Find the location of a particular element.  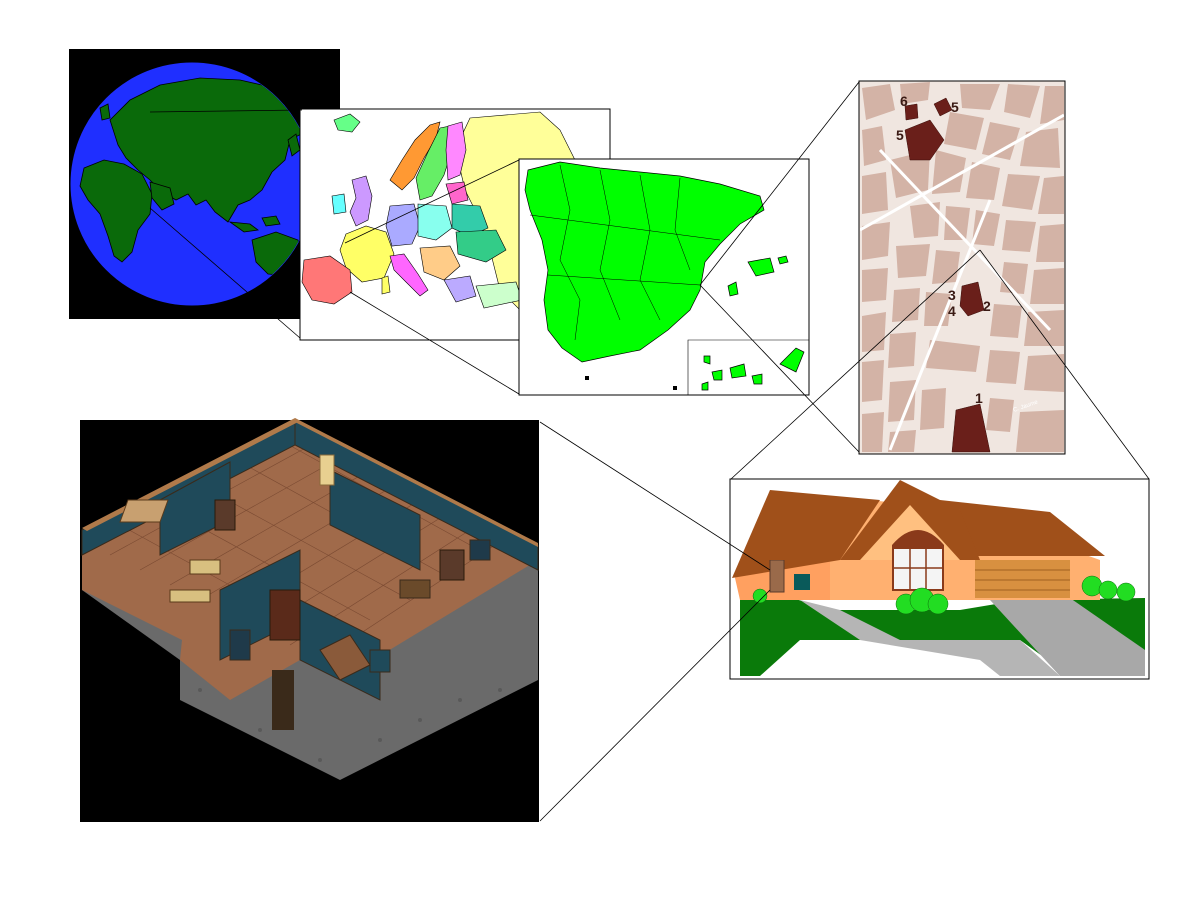

marker-label-2: 2 is located at coordinates (987, 306).